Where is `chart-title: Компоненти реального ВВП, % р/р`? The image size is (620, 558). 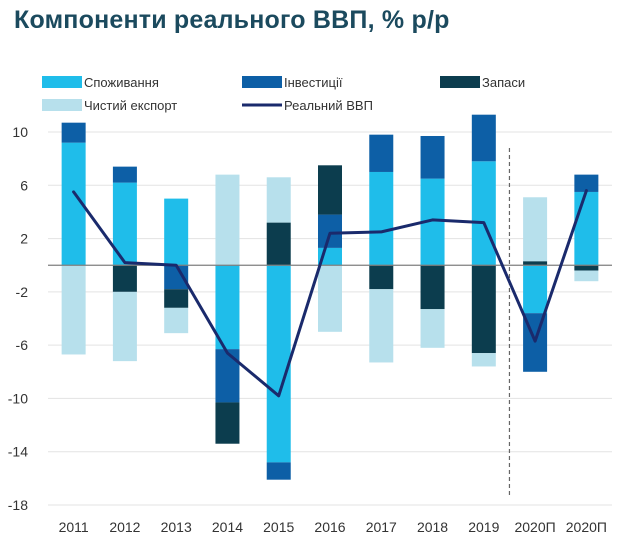 chart-title: Компоненти реального ВВП, % р/р is located at coordinates (232, 20).